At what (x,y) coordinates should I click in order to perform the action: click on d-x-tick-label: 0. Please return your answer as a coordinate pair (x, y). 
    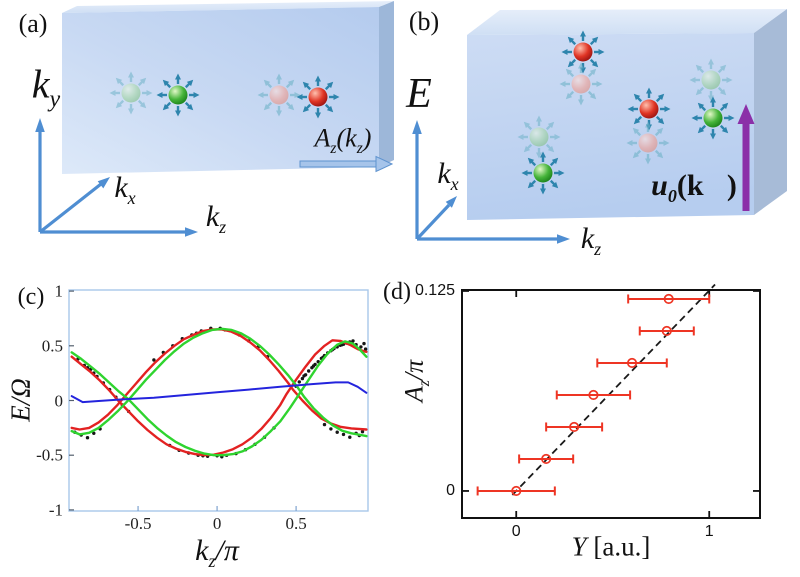
    Looking at the image, I should click on (516, 531).